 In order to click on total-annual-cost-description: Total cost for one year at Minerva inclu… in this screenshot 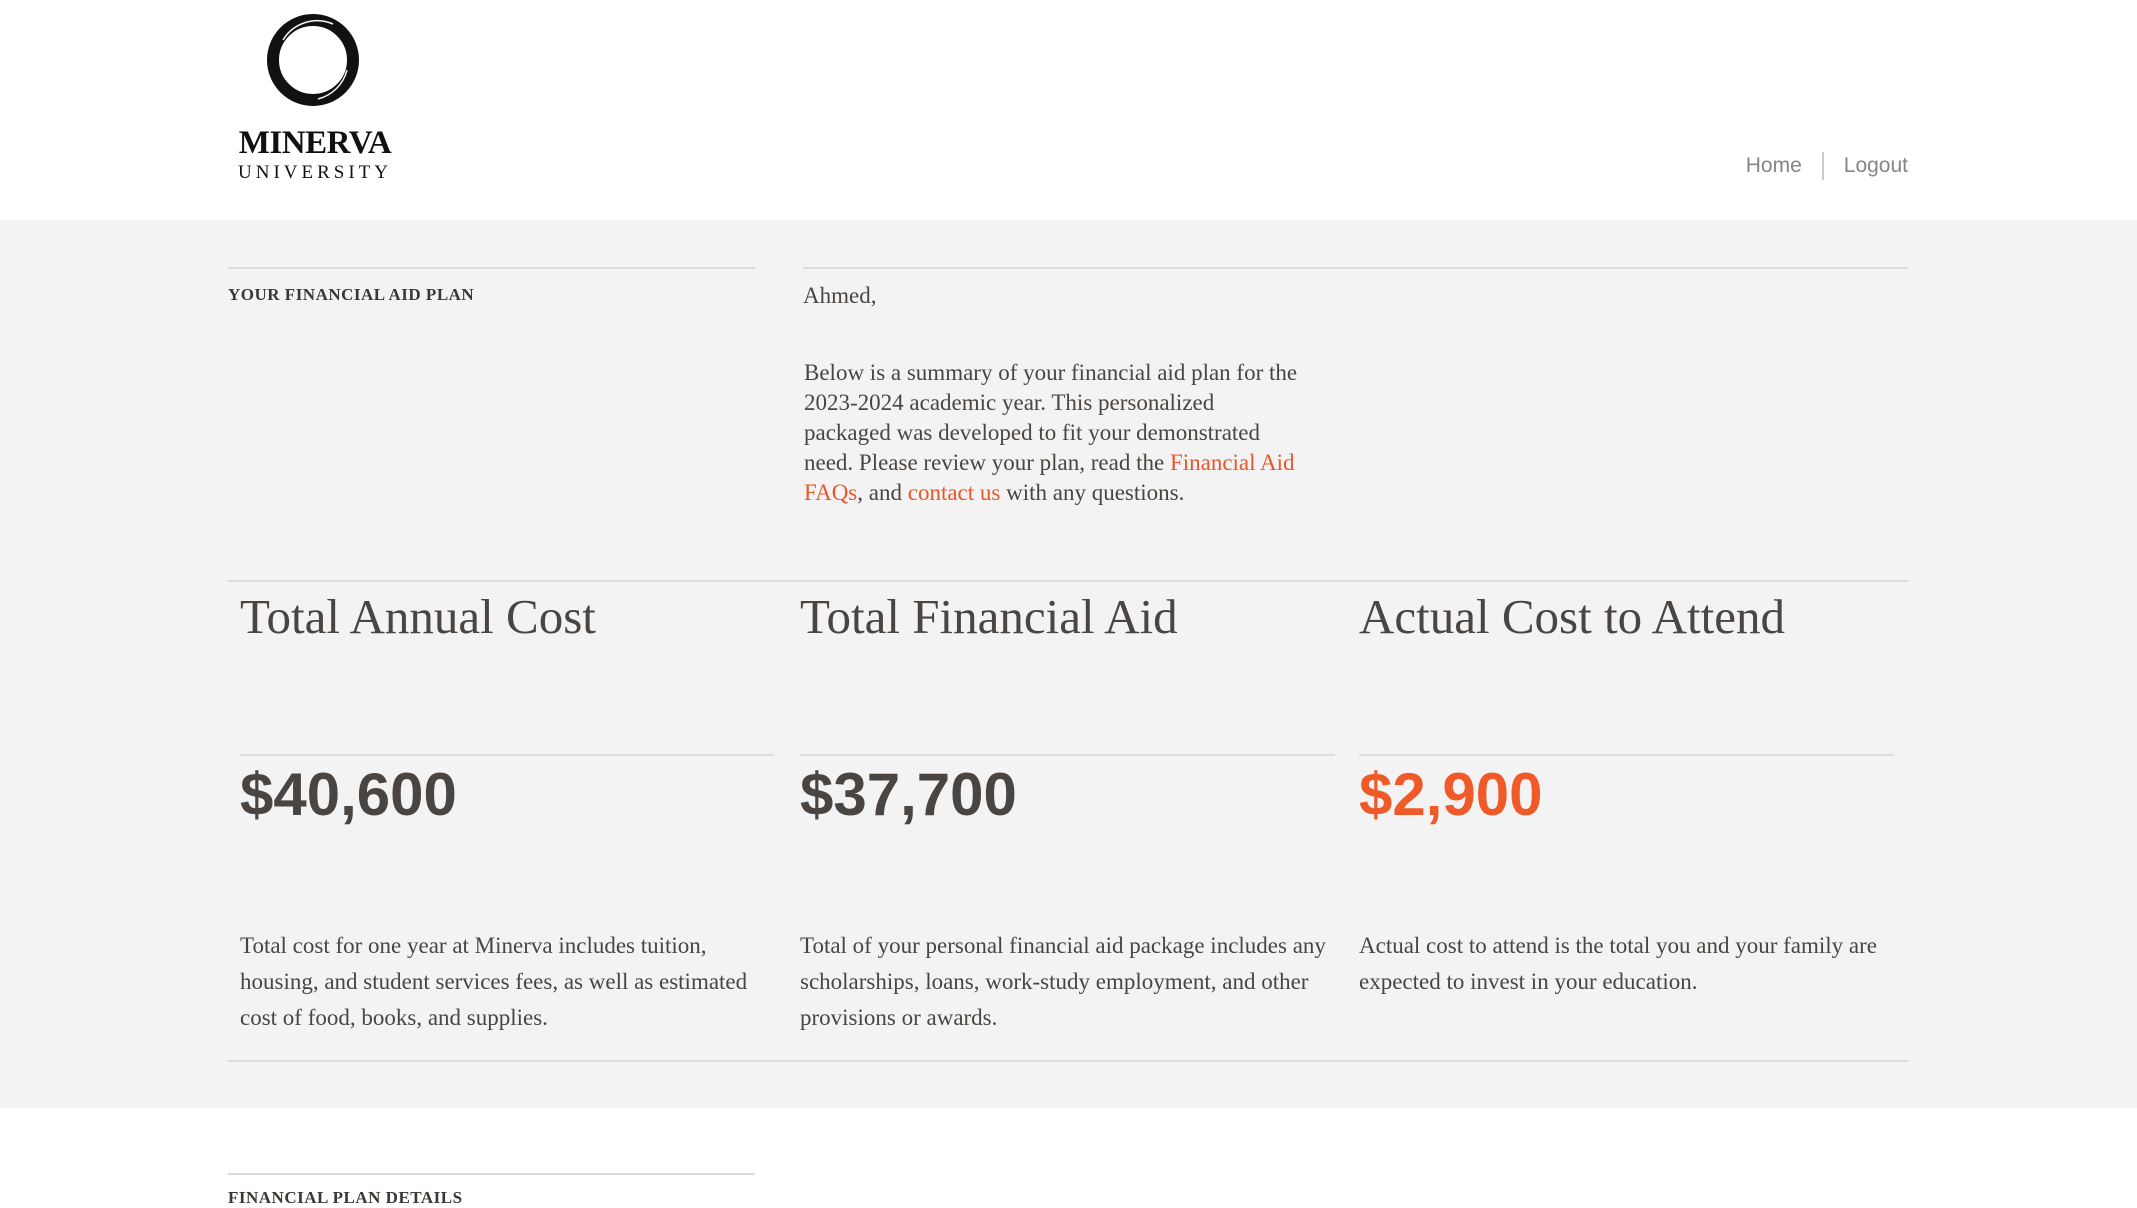, I will do `click(494, 981)`.